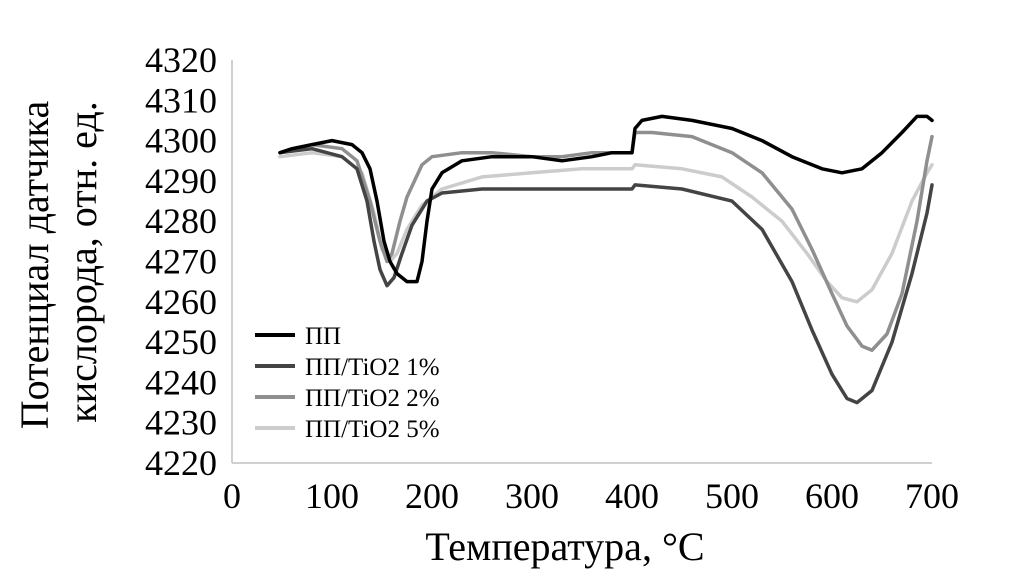  I want to click on y-tick-label: 4320, so click(181, 60).